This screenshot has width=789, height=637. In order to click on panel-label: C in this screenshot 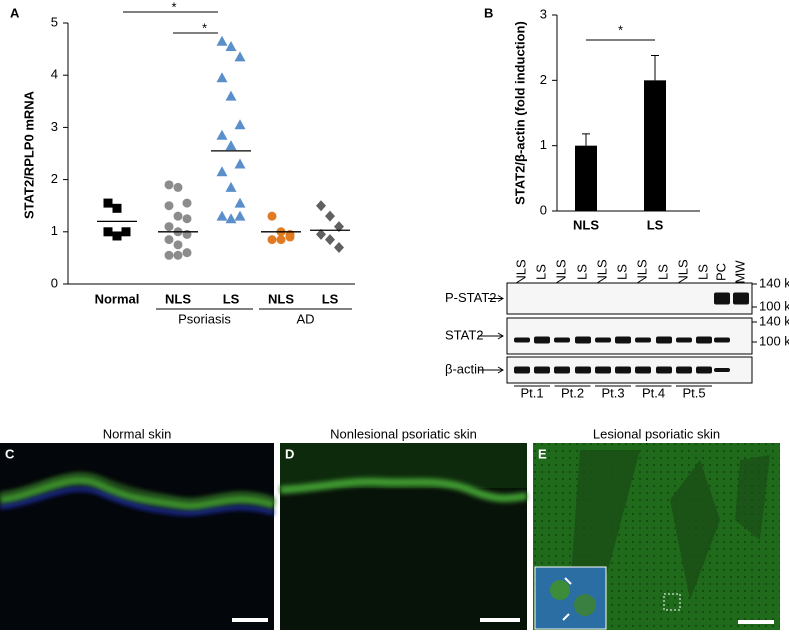, I will do `click(10, 453)`.